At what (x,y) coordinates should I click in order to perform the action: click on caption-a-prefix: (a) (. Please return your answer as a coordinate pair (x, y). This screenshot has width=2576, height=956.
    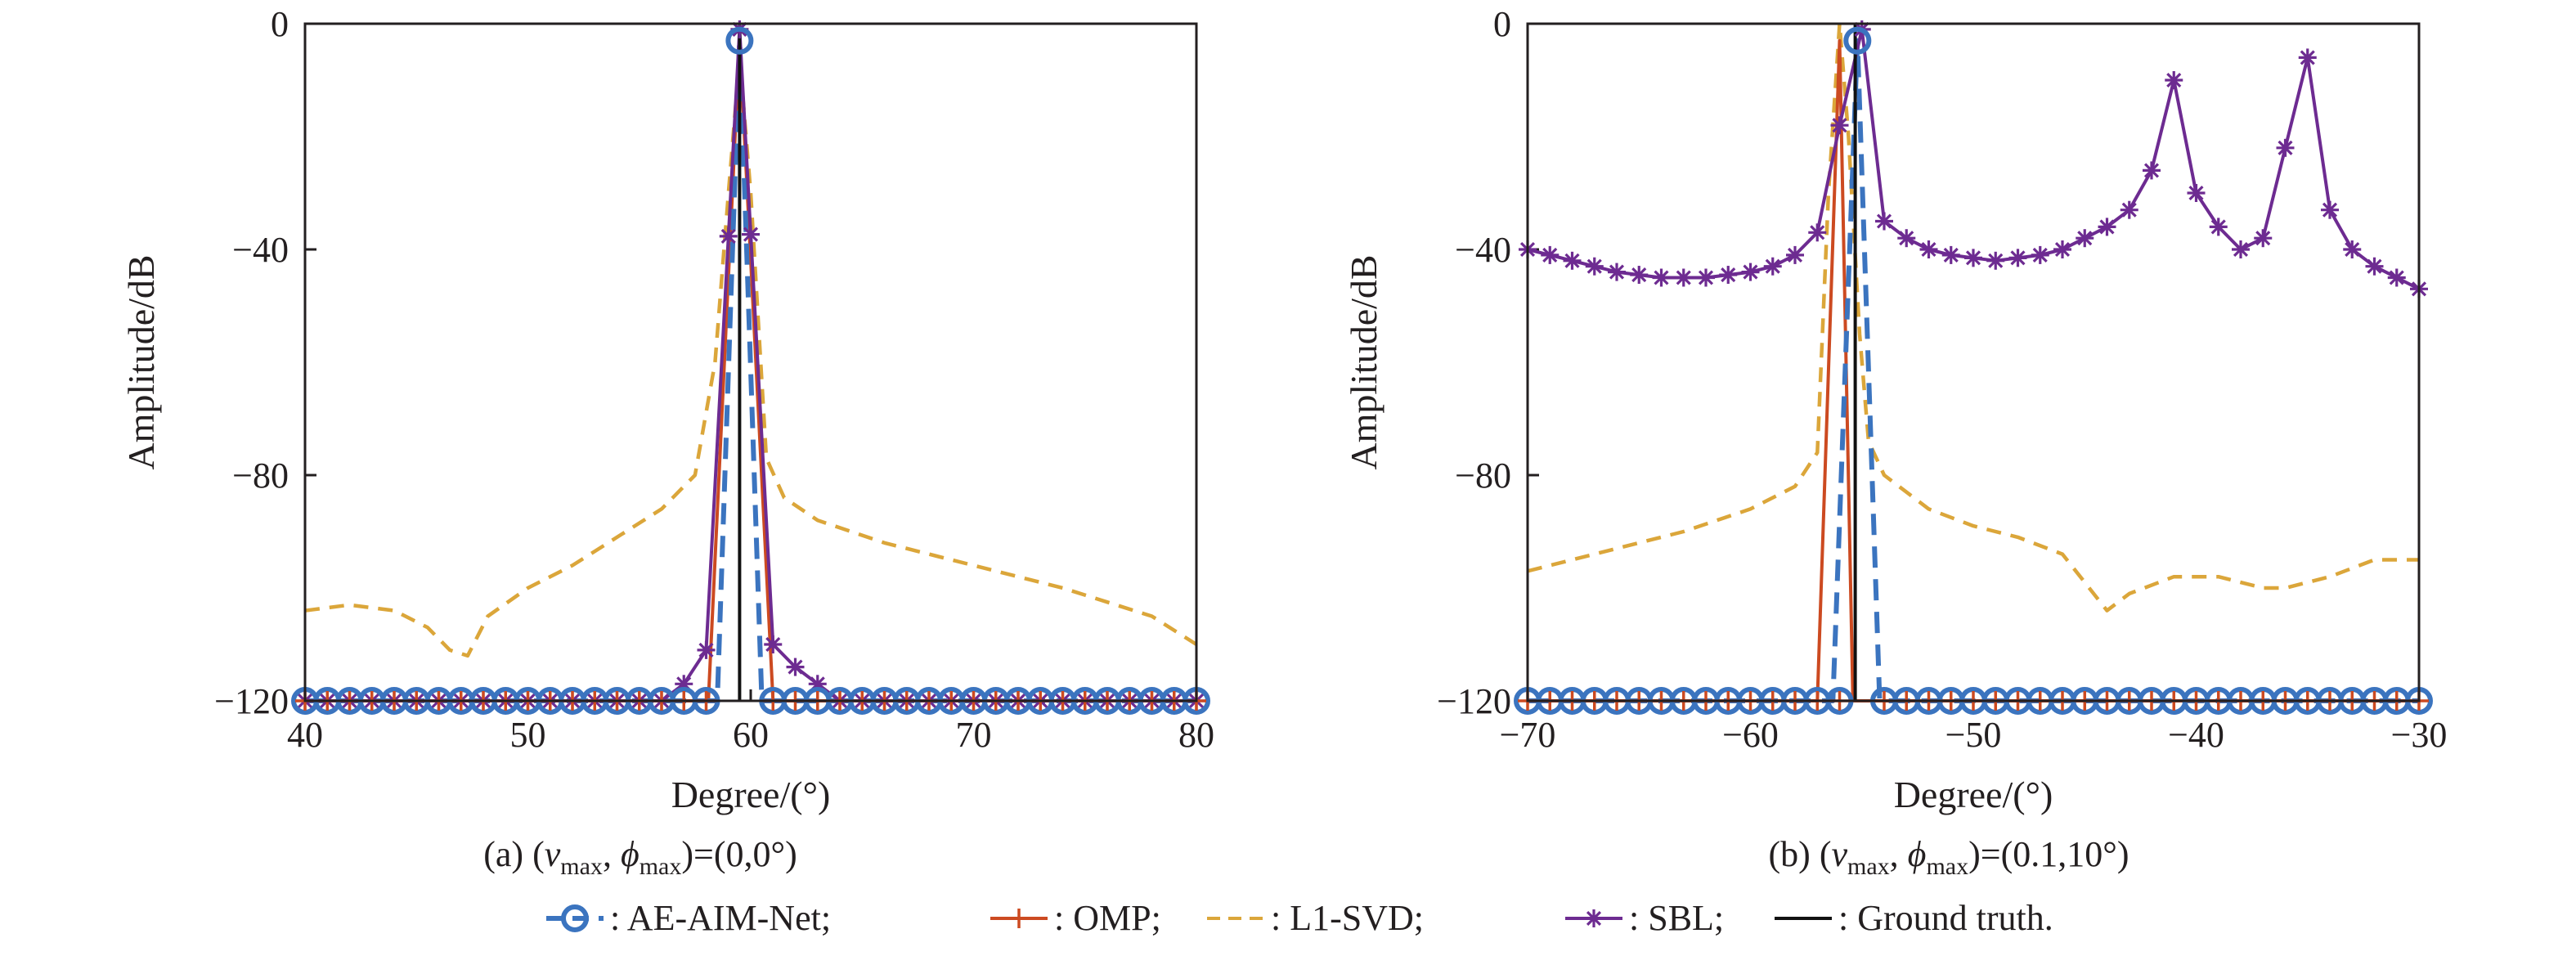
    Looking at the image, I should click on (514, 854).